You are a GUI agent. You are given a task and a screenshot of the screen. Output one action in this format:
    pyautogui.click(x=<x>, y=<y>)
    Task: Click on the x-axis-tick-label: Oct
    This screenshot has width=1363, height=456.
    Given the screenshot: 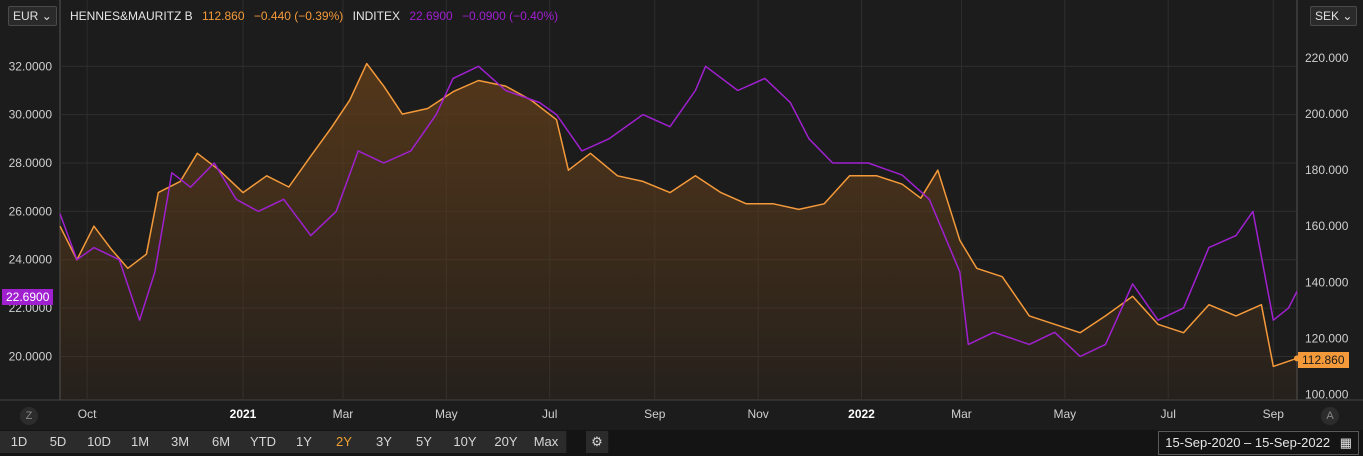 What is the action you would take?
    pyautogui.click(x=87, y=414)
    